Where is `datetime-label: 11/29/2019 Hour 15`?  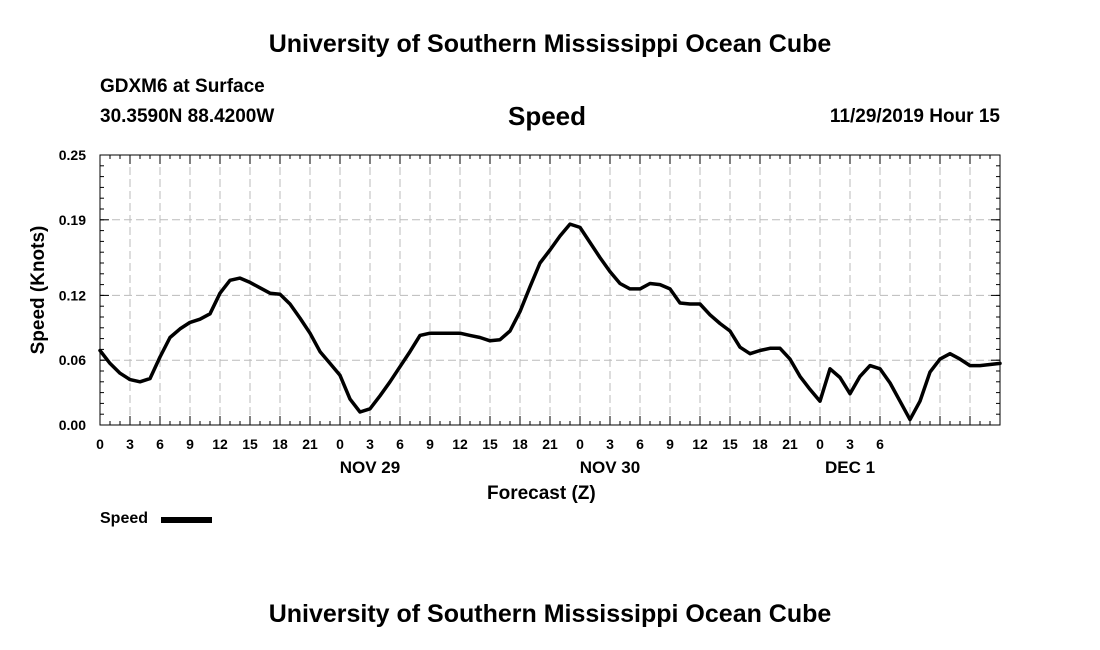 datetime-label: 11/29/2019 Hour 15 is located at coordinates (914, 116).